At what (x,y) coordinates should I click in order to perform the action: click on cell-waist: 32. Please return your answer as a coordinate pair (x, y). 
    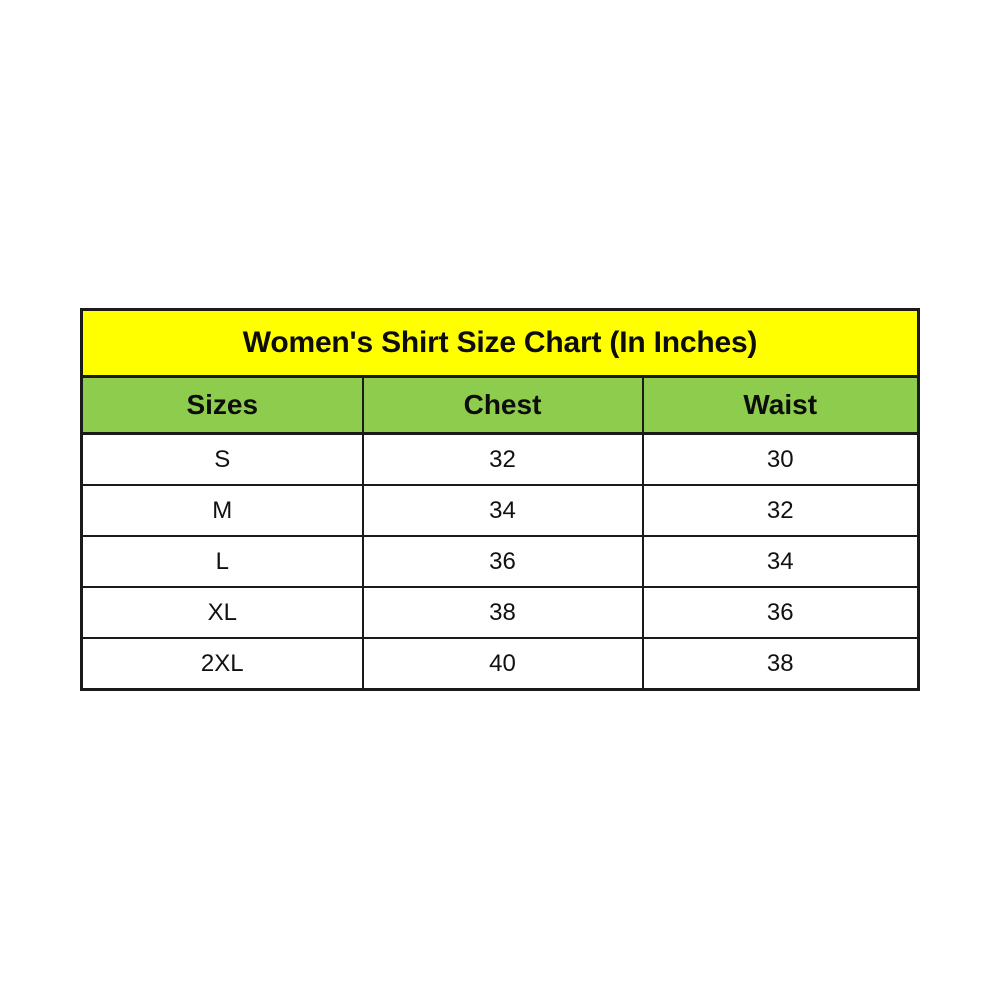
    Looking at the image, I should click on (780, 511).